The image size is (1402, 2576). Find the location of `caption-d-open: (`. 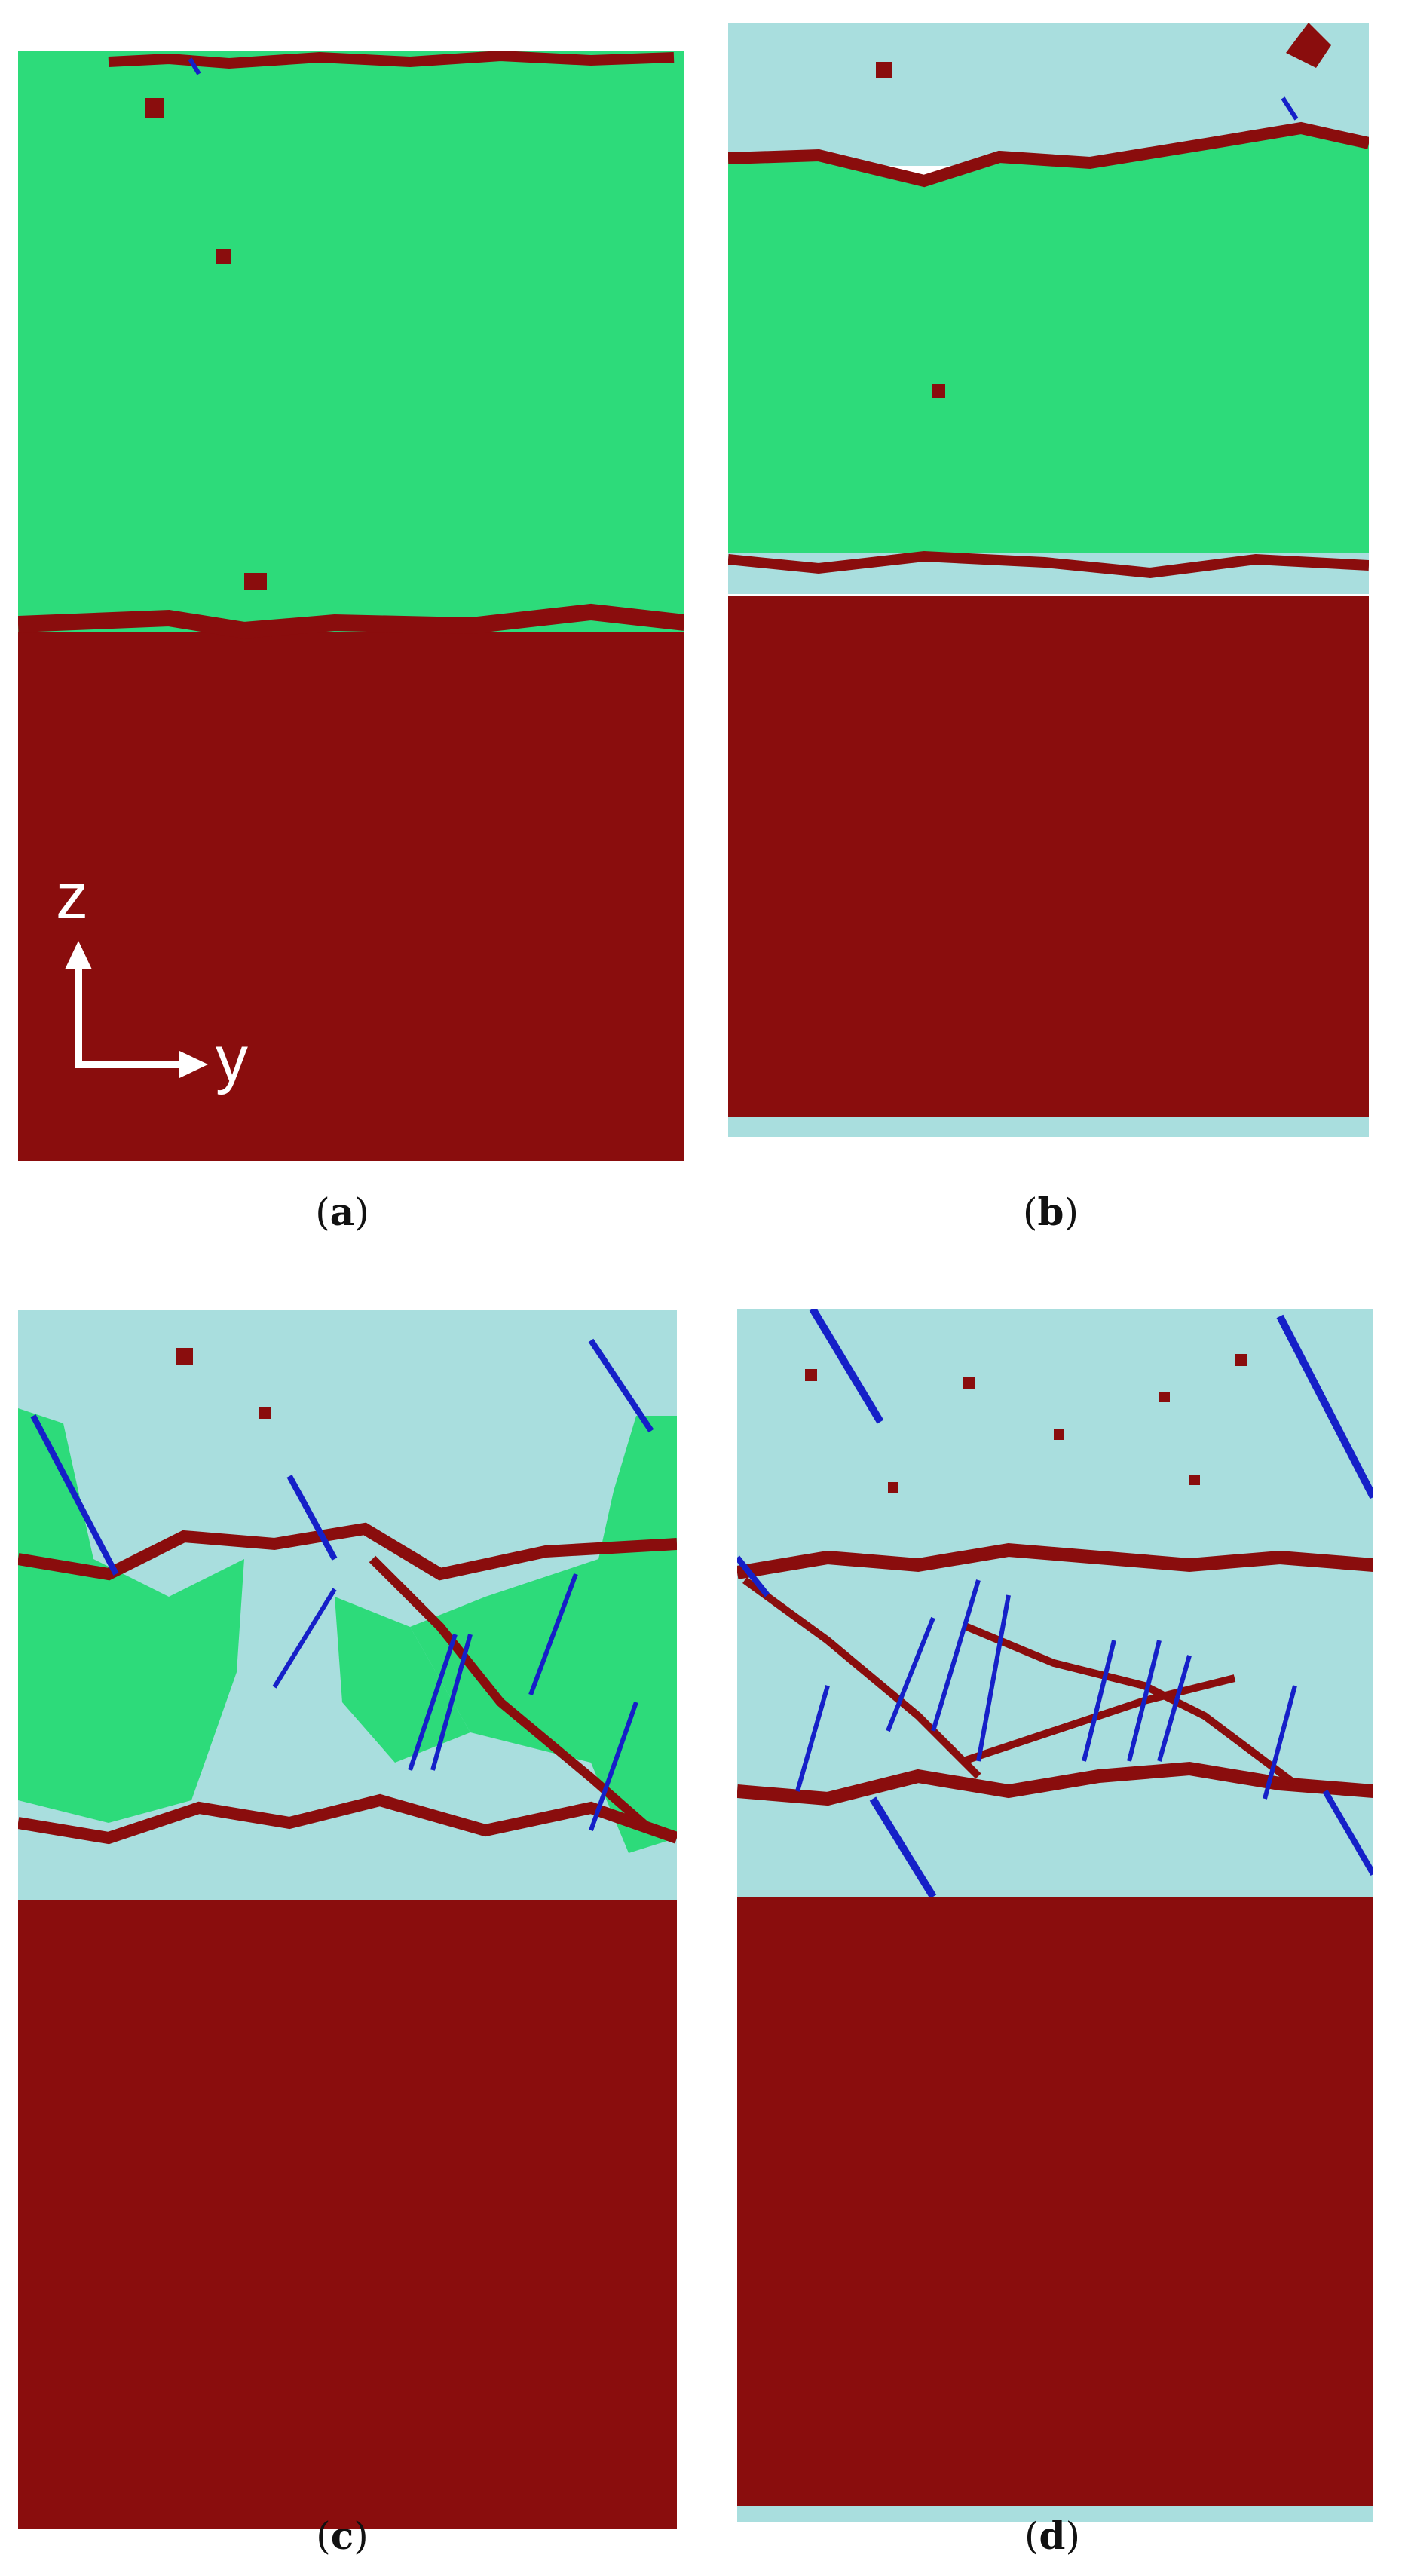

caption-d-open: ( is located at coordinates (1031, 2536).